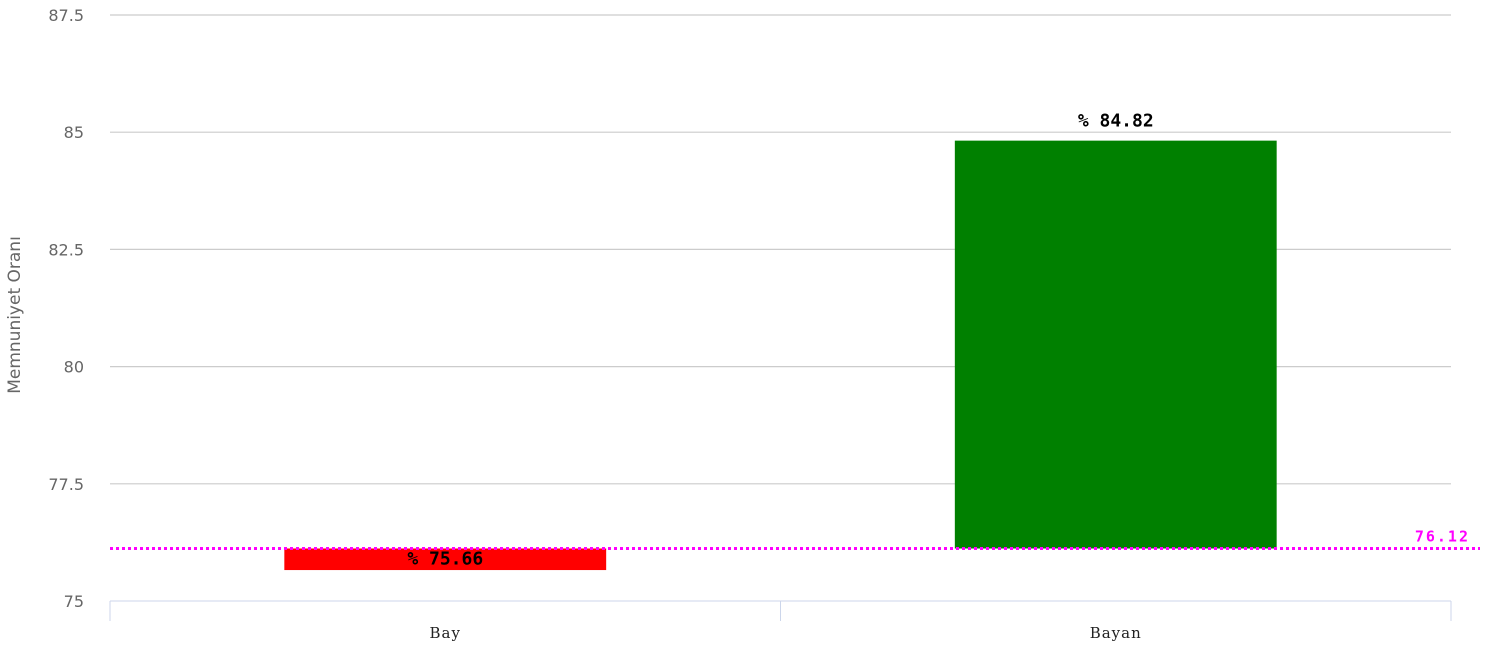 The height and width of the screenshot is (648, 1496). What do you see at coordinates (795, 538) in the screenshot?
I see `reference-line-group: 76.12` at bounding box center [795, 538].